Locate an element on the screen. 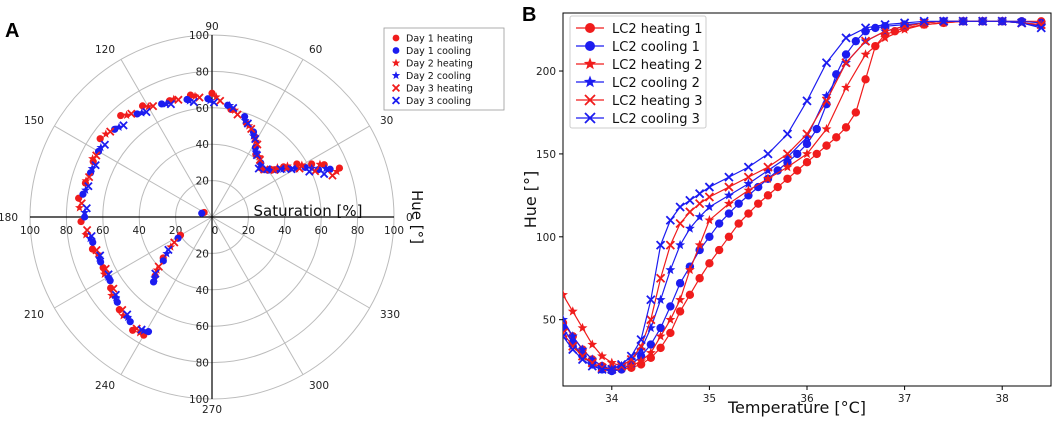  polar-r-tick-label: 0 is located at coordinates (215, 231).